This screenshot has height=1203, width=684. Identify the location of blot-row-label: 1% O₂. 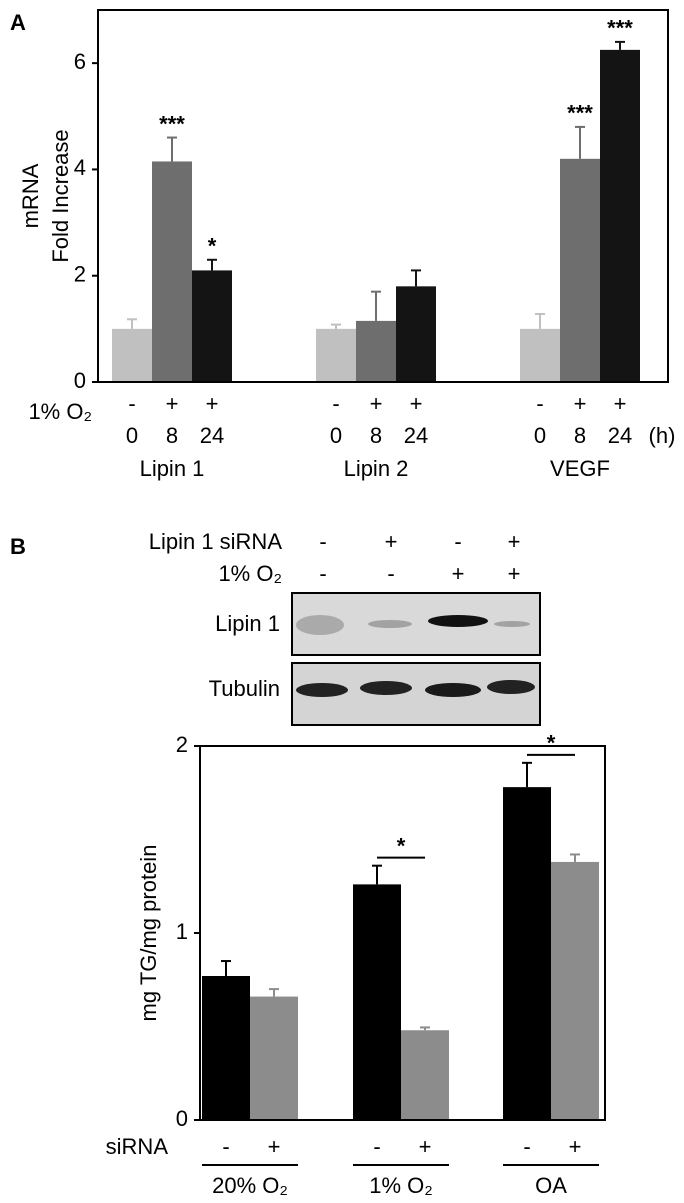
(250, 573).